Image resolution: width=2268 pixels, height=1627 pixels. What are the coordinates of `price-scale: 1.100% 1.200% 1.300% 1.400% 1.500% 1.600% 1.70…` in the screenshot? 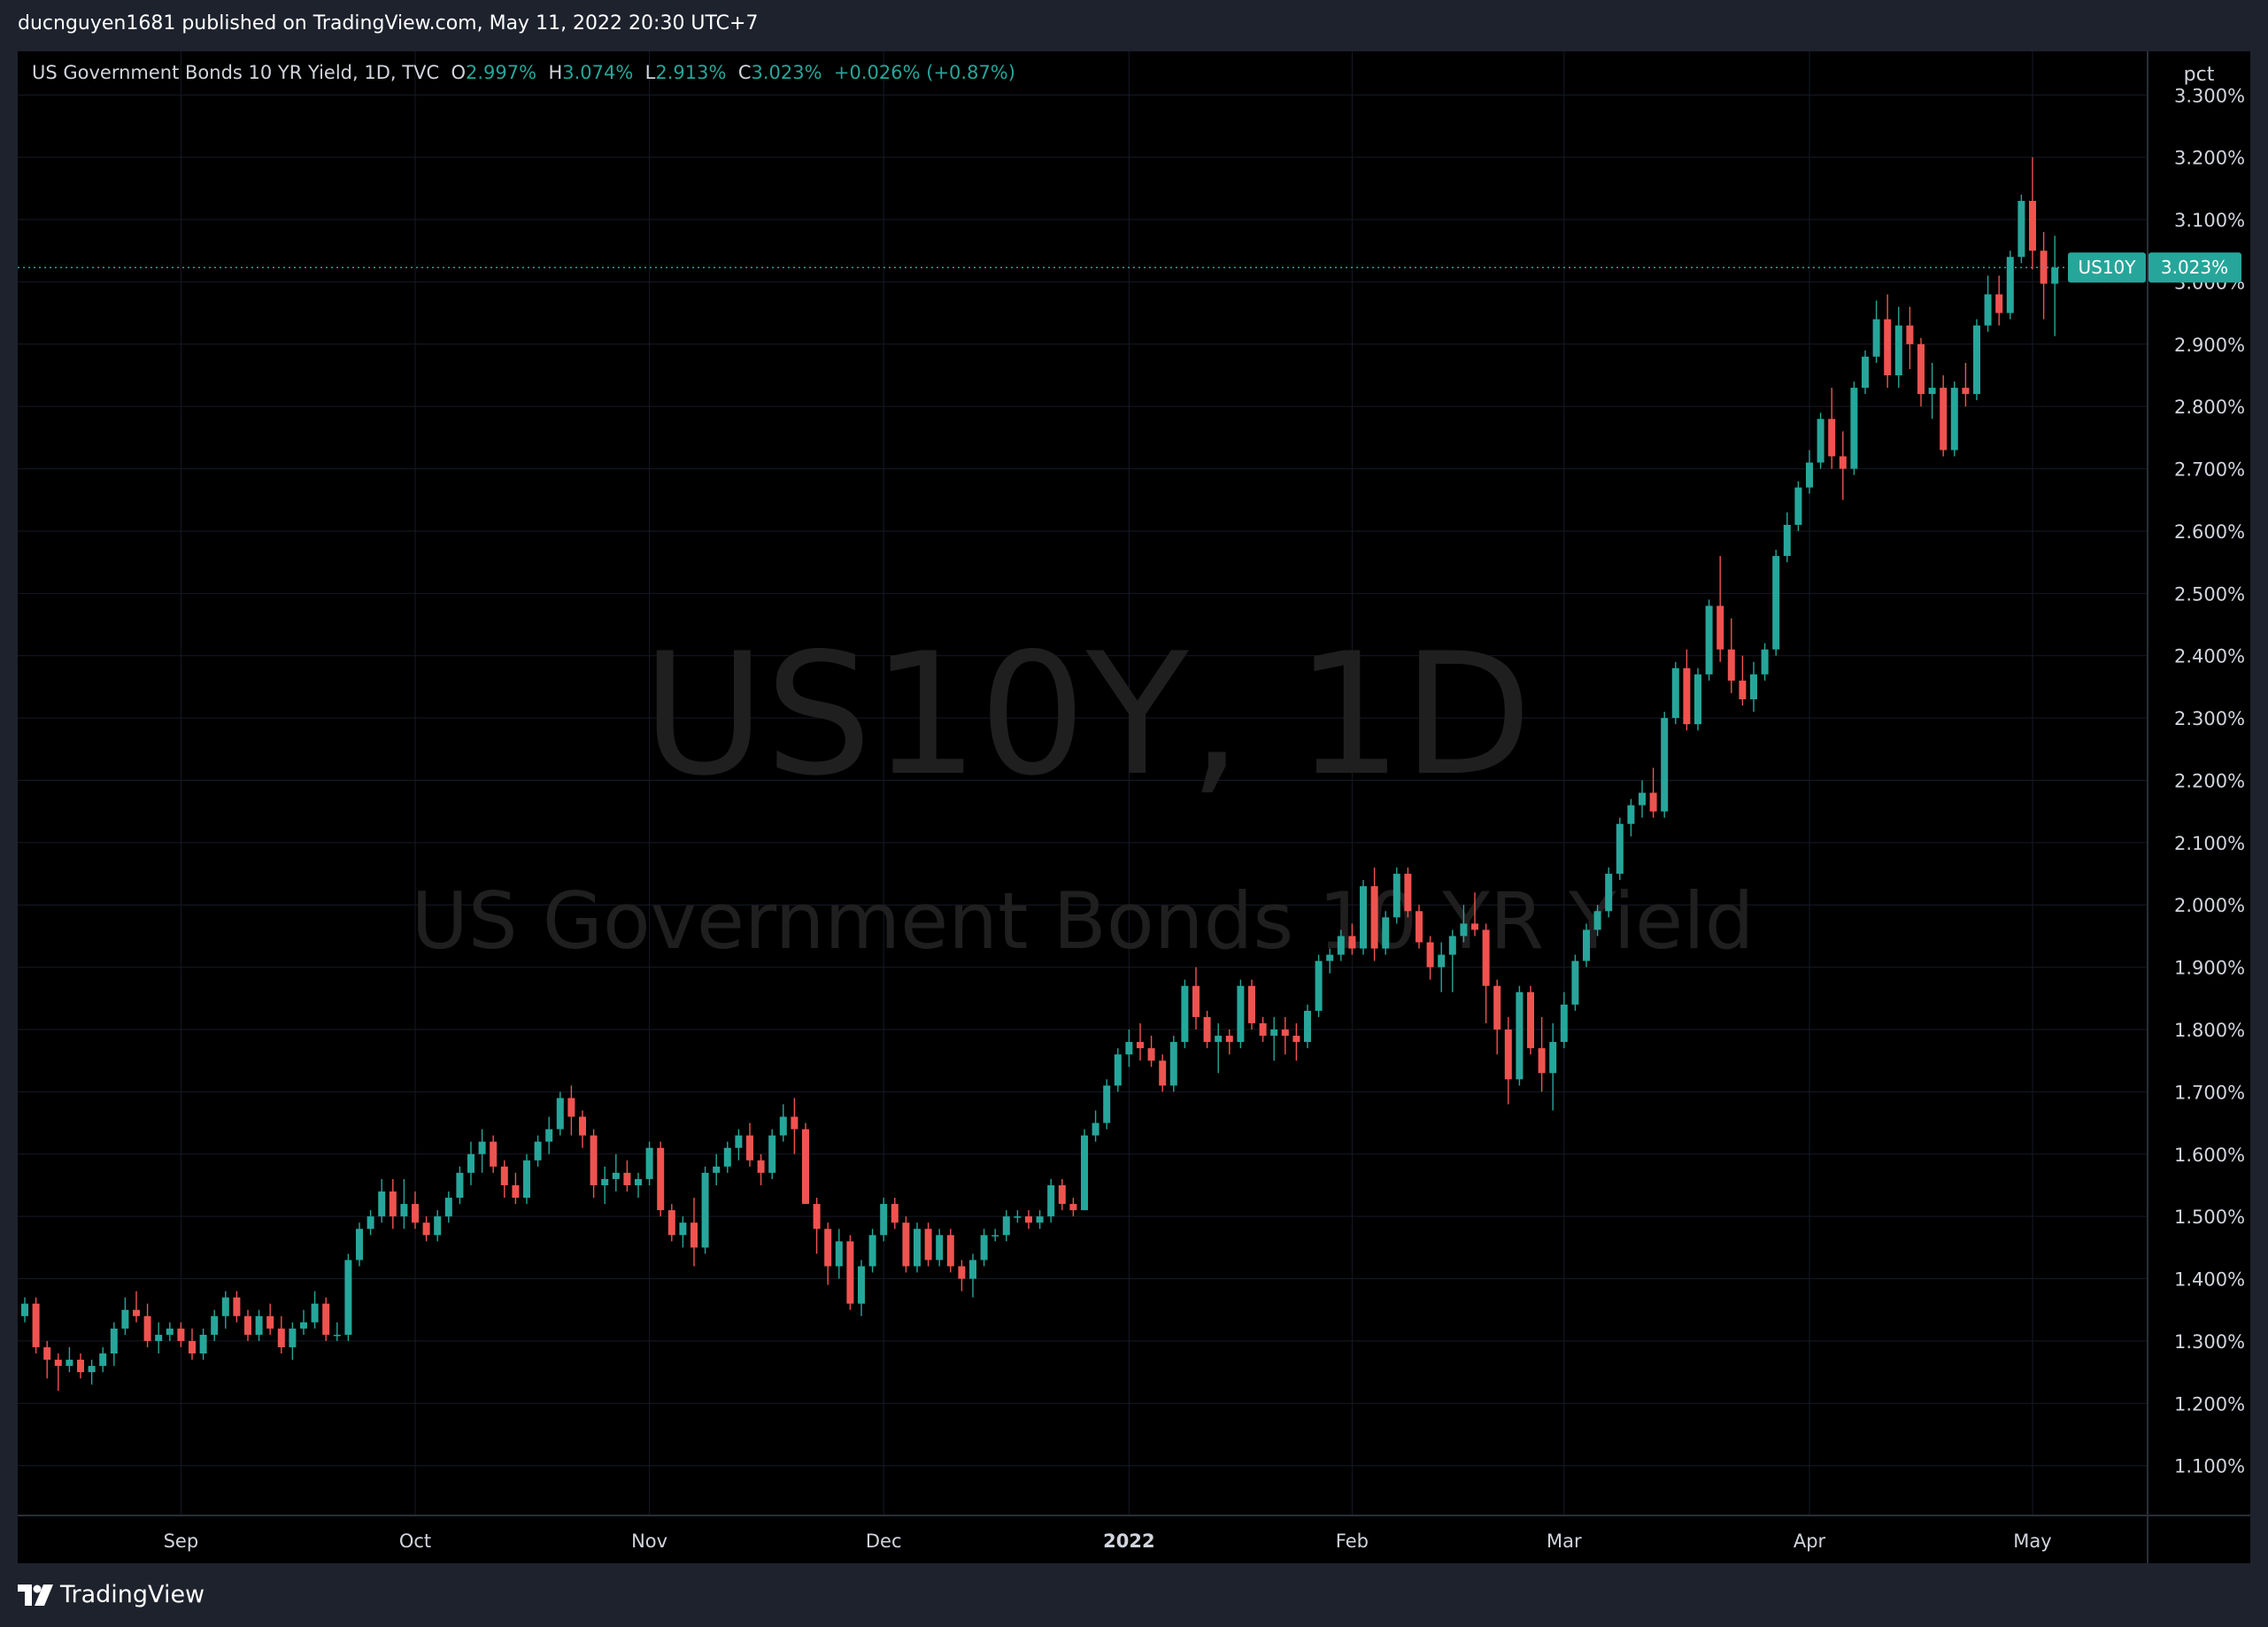 It's located at (2209, 781).